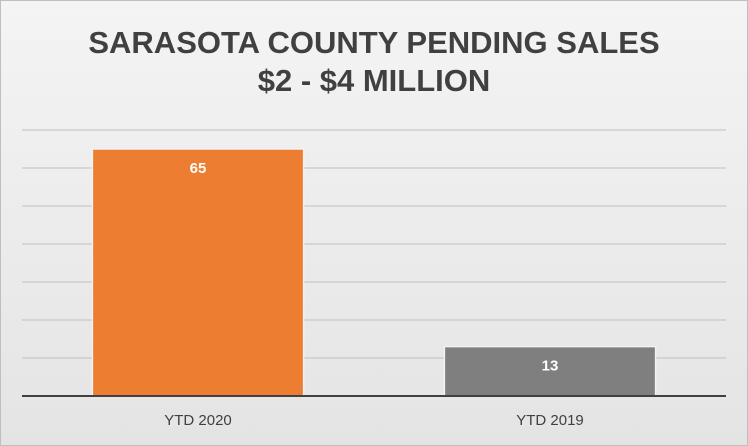 The height and width of the screenshot is (446, 748). What do you see at coordinates (550, 366) in the screenshot?
I see `value-label: 13` at bounding box center [550, 366].